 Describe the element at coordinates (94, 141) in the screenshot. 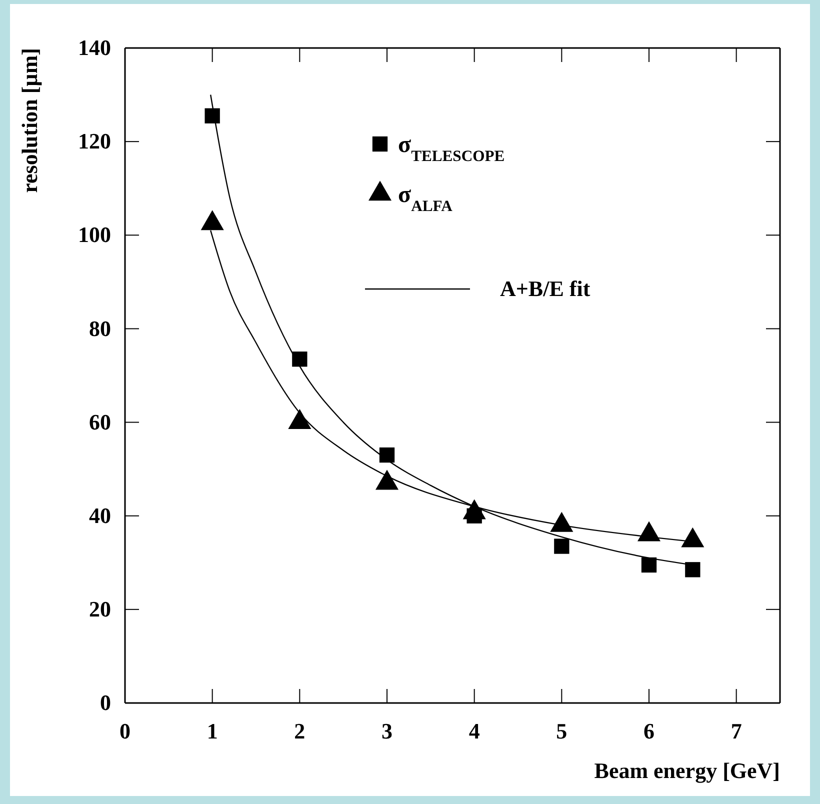

I see `y-tick-label: 120` at that location.